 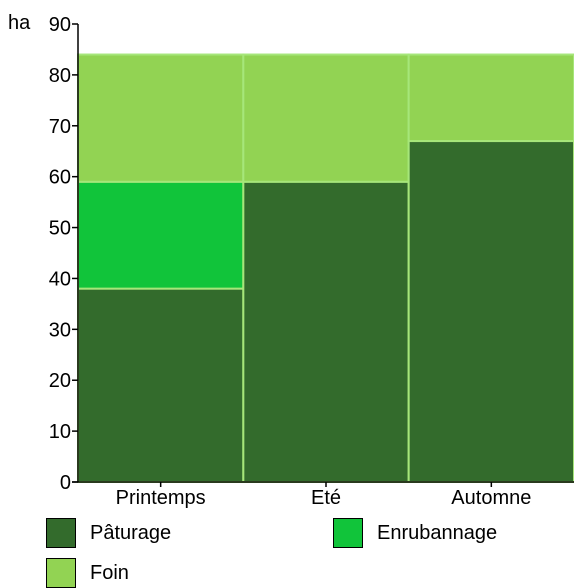 I want to click on y-tick-label-90: 90, so click(x=60, y=25).